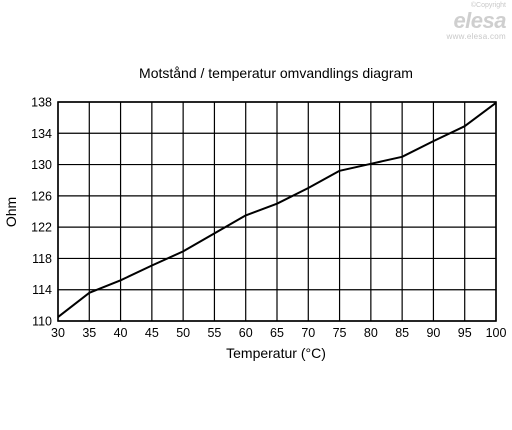 Image resolution: width=512 pixels, height=430 pixels. I want to click on x-tick-label: 65, so click(277, 333).